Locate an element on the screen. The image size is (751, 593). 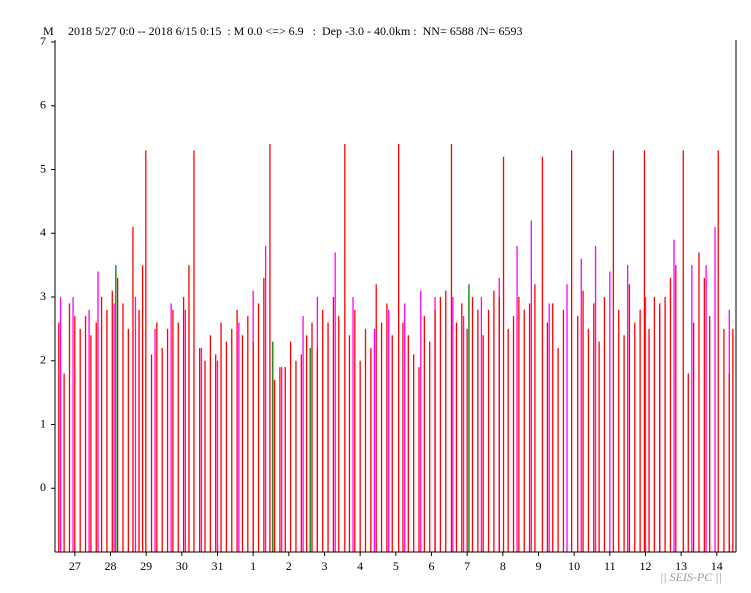
x-tick-label: 28 is located at coordinates (110, 566).